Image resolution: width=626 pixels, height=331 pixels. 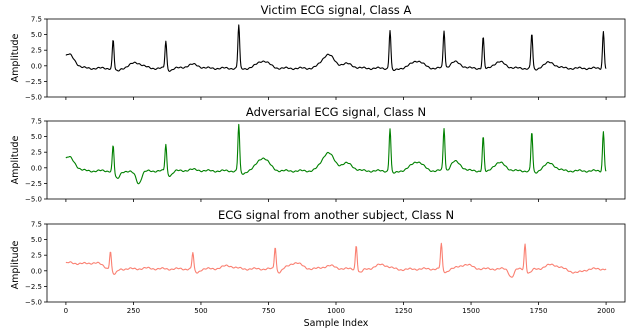 What do you see at coordinates (539, 311) in the screenshot?
I see `x-tick-label: 1750` at bounding box center [539, 311].